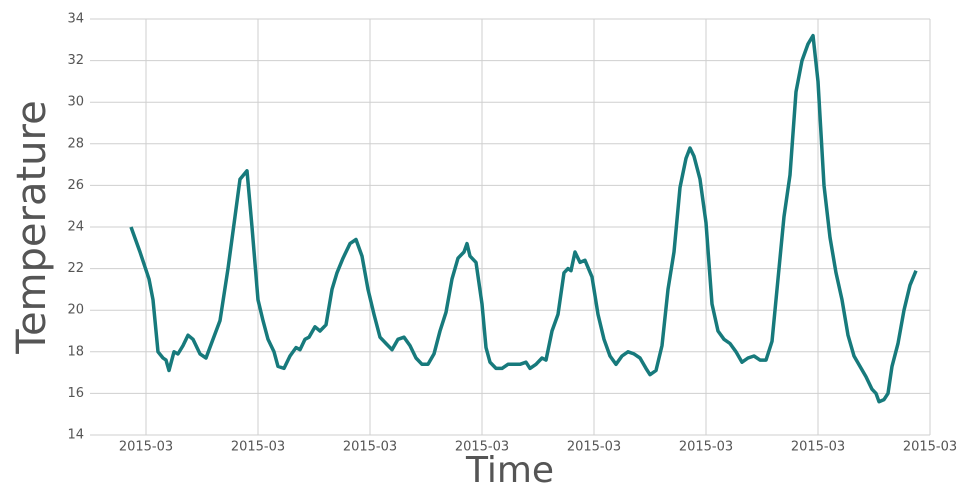 The height and width of the screenshot is (500, 960). Describe the element at coordinates (75, 60) in the screenshot. I see `y-tick-label: 32` at that location.